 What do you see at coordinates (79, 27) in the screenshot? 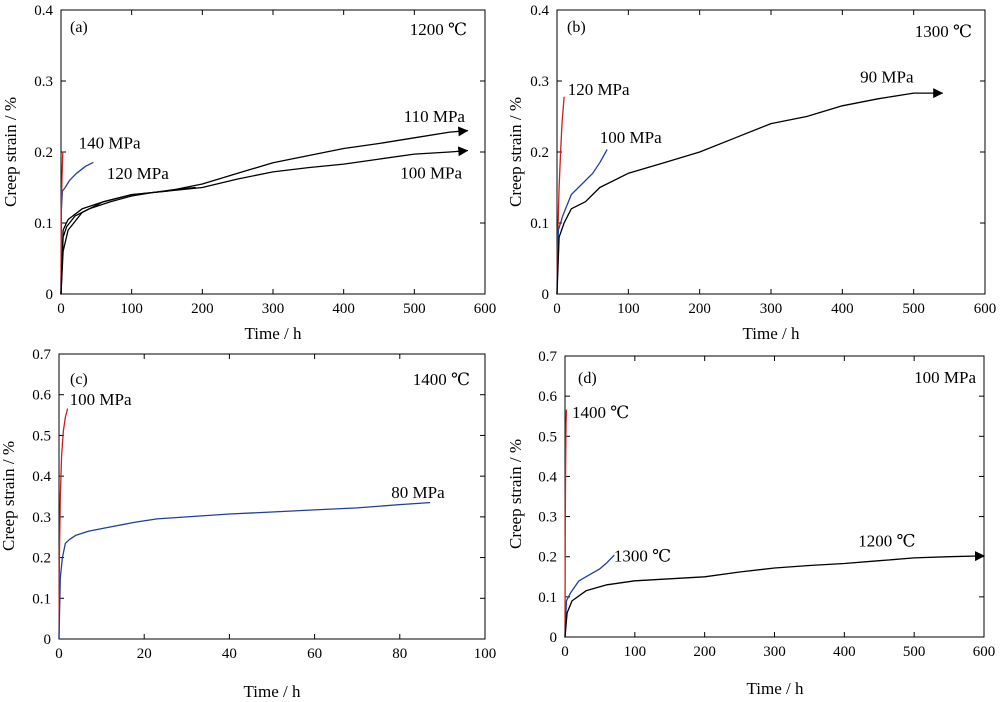
I see `panel-label: (a)` at bounding box center [79, 27].